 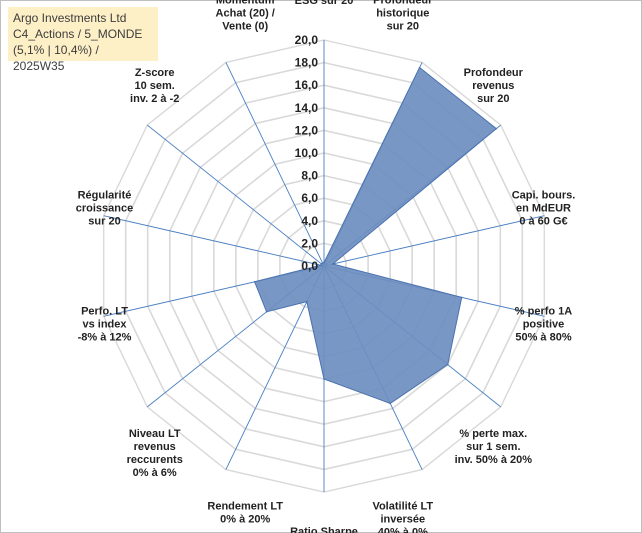 I want to click on axis-label-0: NoteESG sur 20, so click(x=324, y=3).